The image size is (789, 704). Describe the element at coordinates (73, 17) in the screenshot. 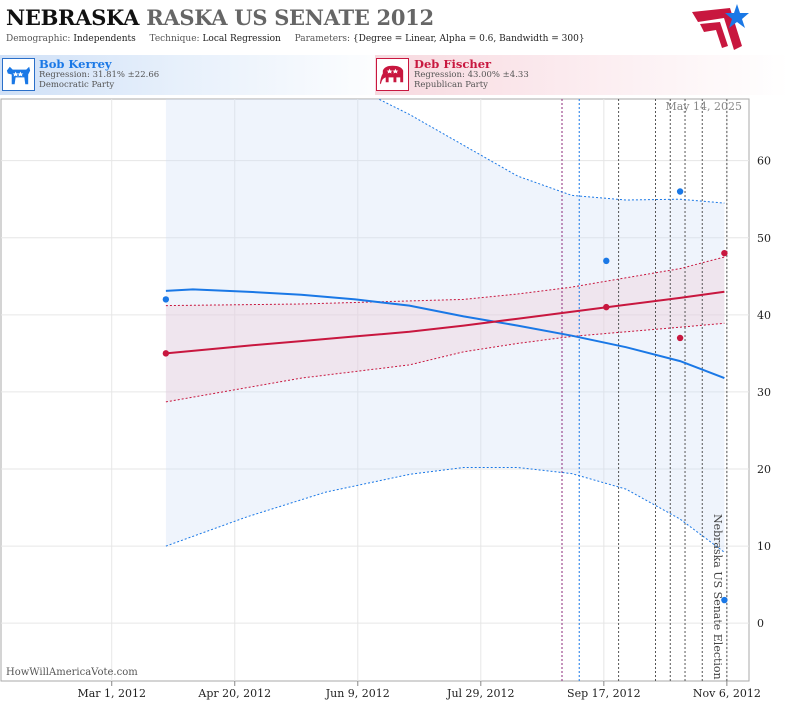

I see `title-state: NEBRASKA` at that location.